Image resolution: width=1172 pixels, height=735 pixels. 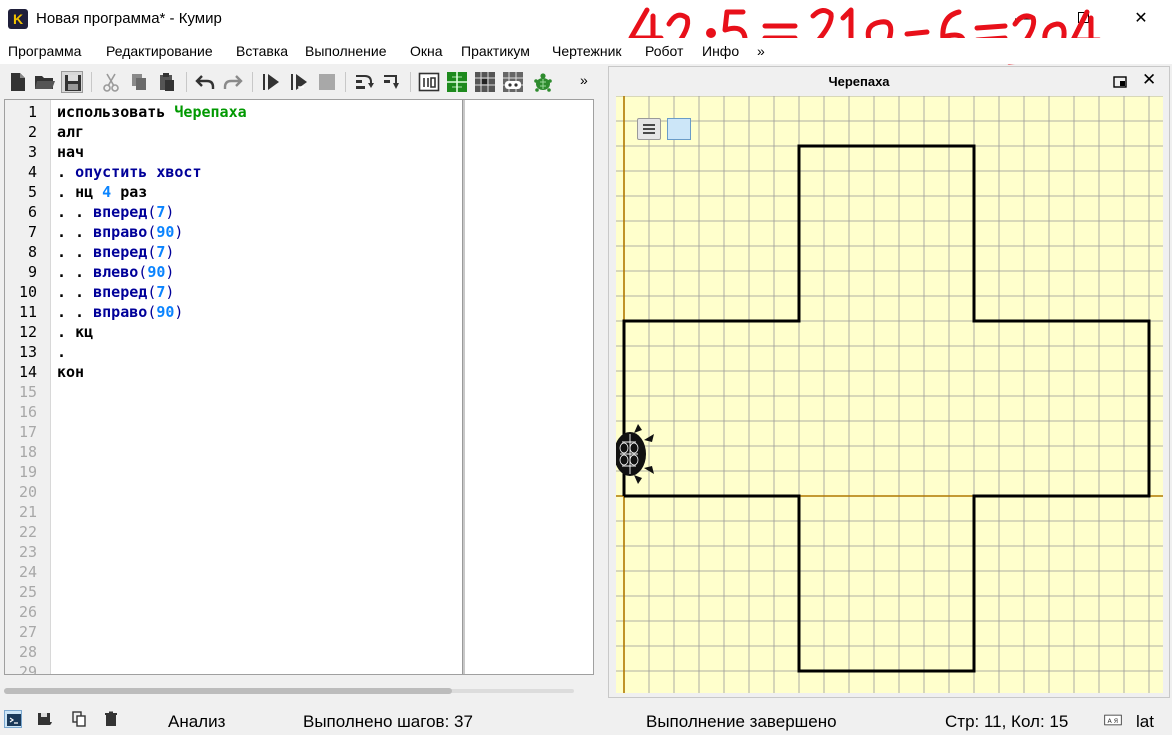 I want to click on save-icon, so click(x=73, y=83).